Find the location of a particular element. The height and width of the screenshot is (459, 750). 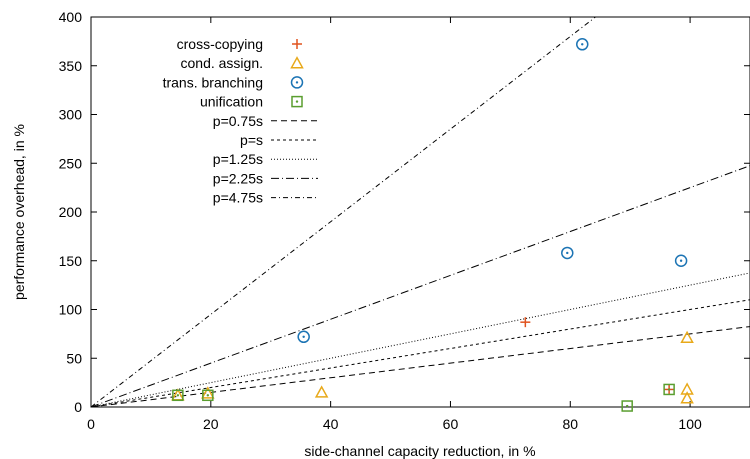

legend-marker-trans-branching is located at coordinates (297, 82).